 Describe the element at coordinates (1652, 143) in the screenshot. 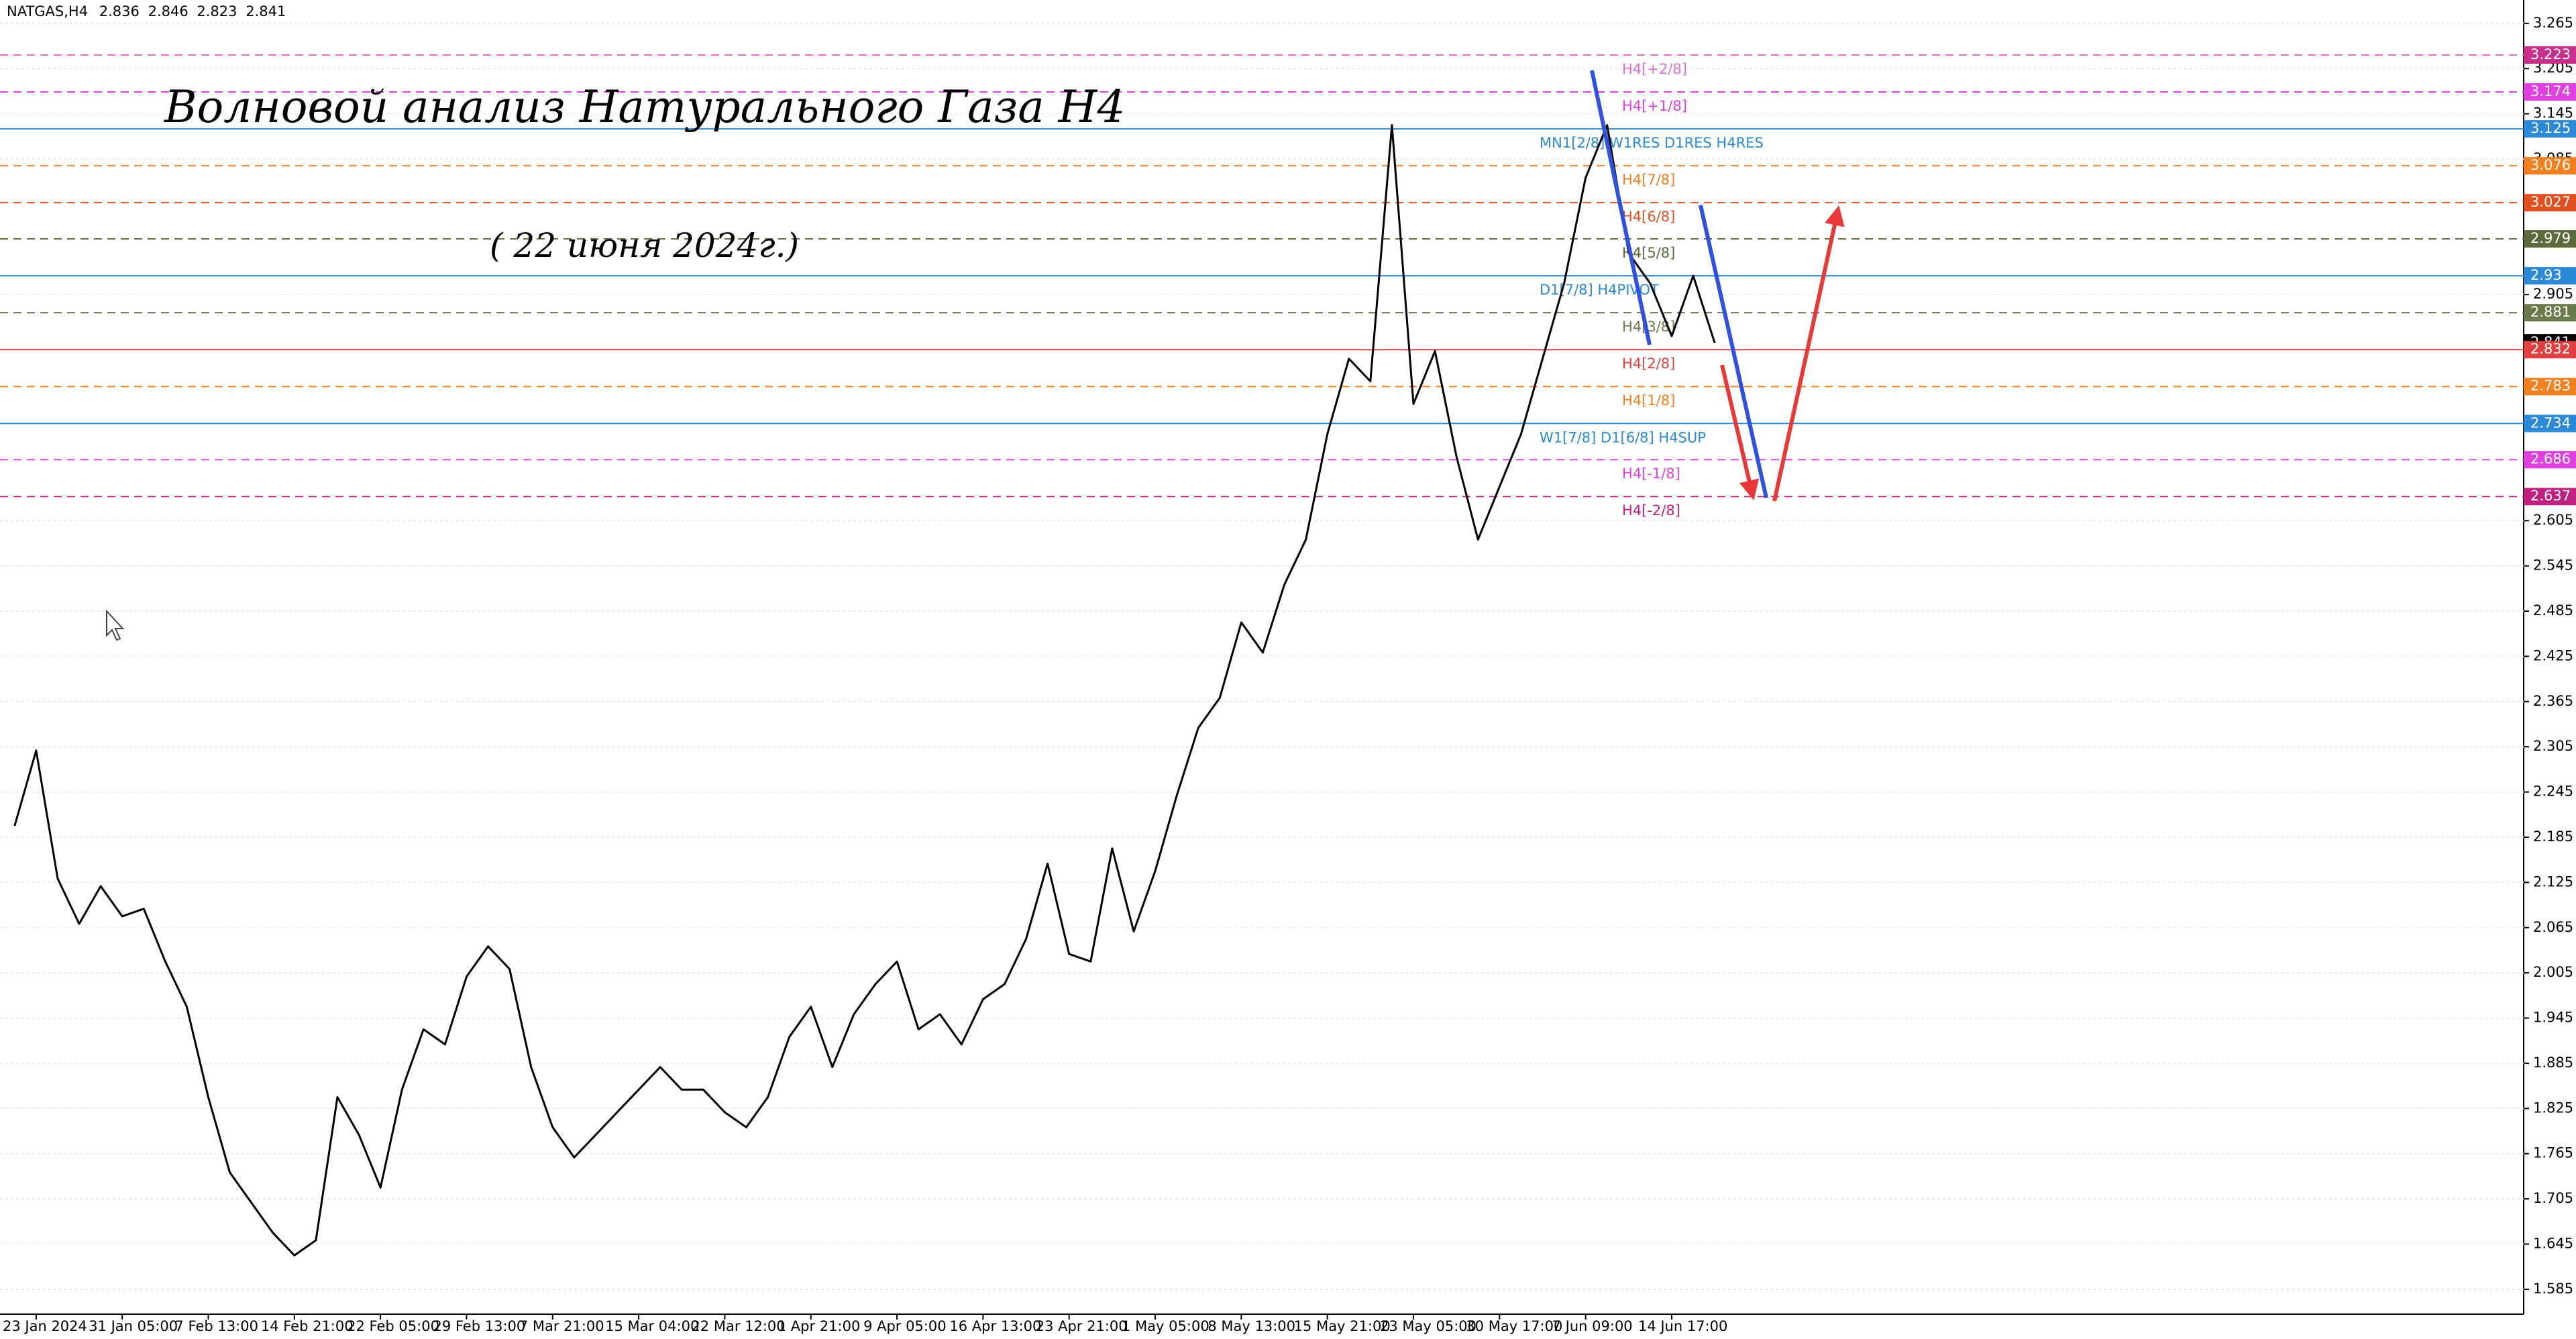

I see `level-label: MN1[2/8] W1RES D1RES H4RES` at that location.